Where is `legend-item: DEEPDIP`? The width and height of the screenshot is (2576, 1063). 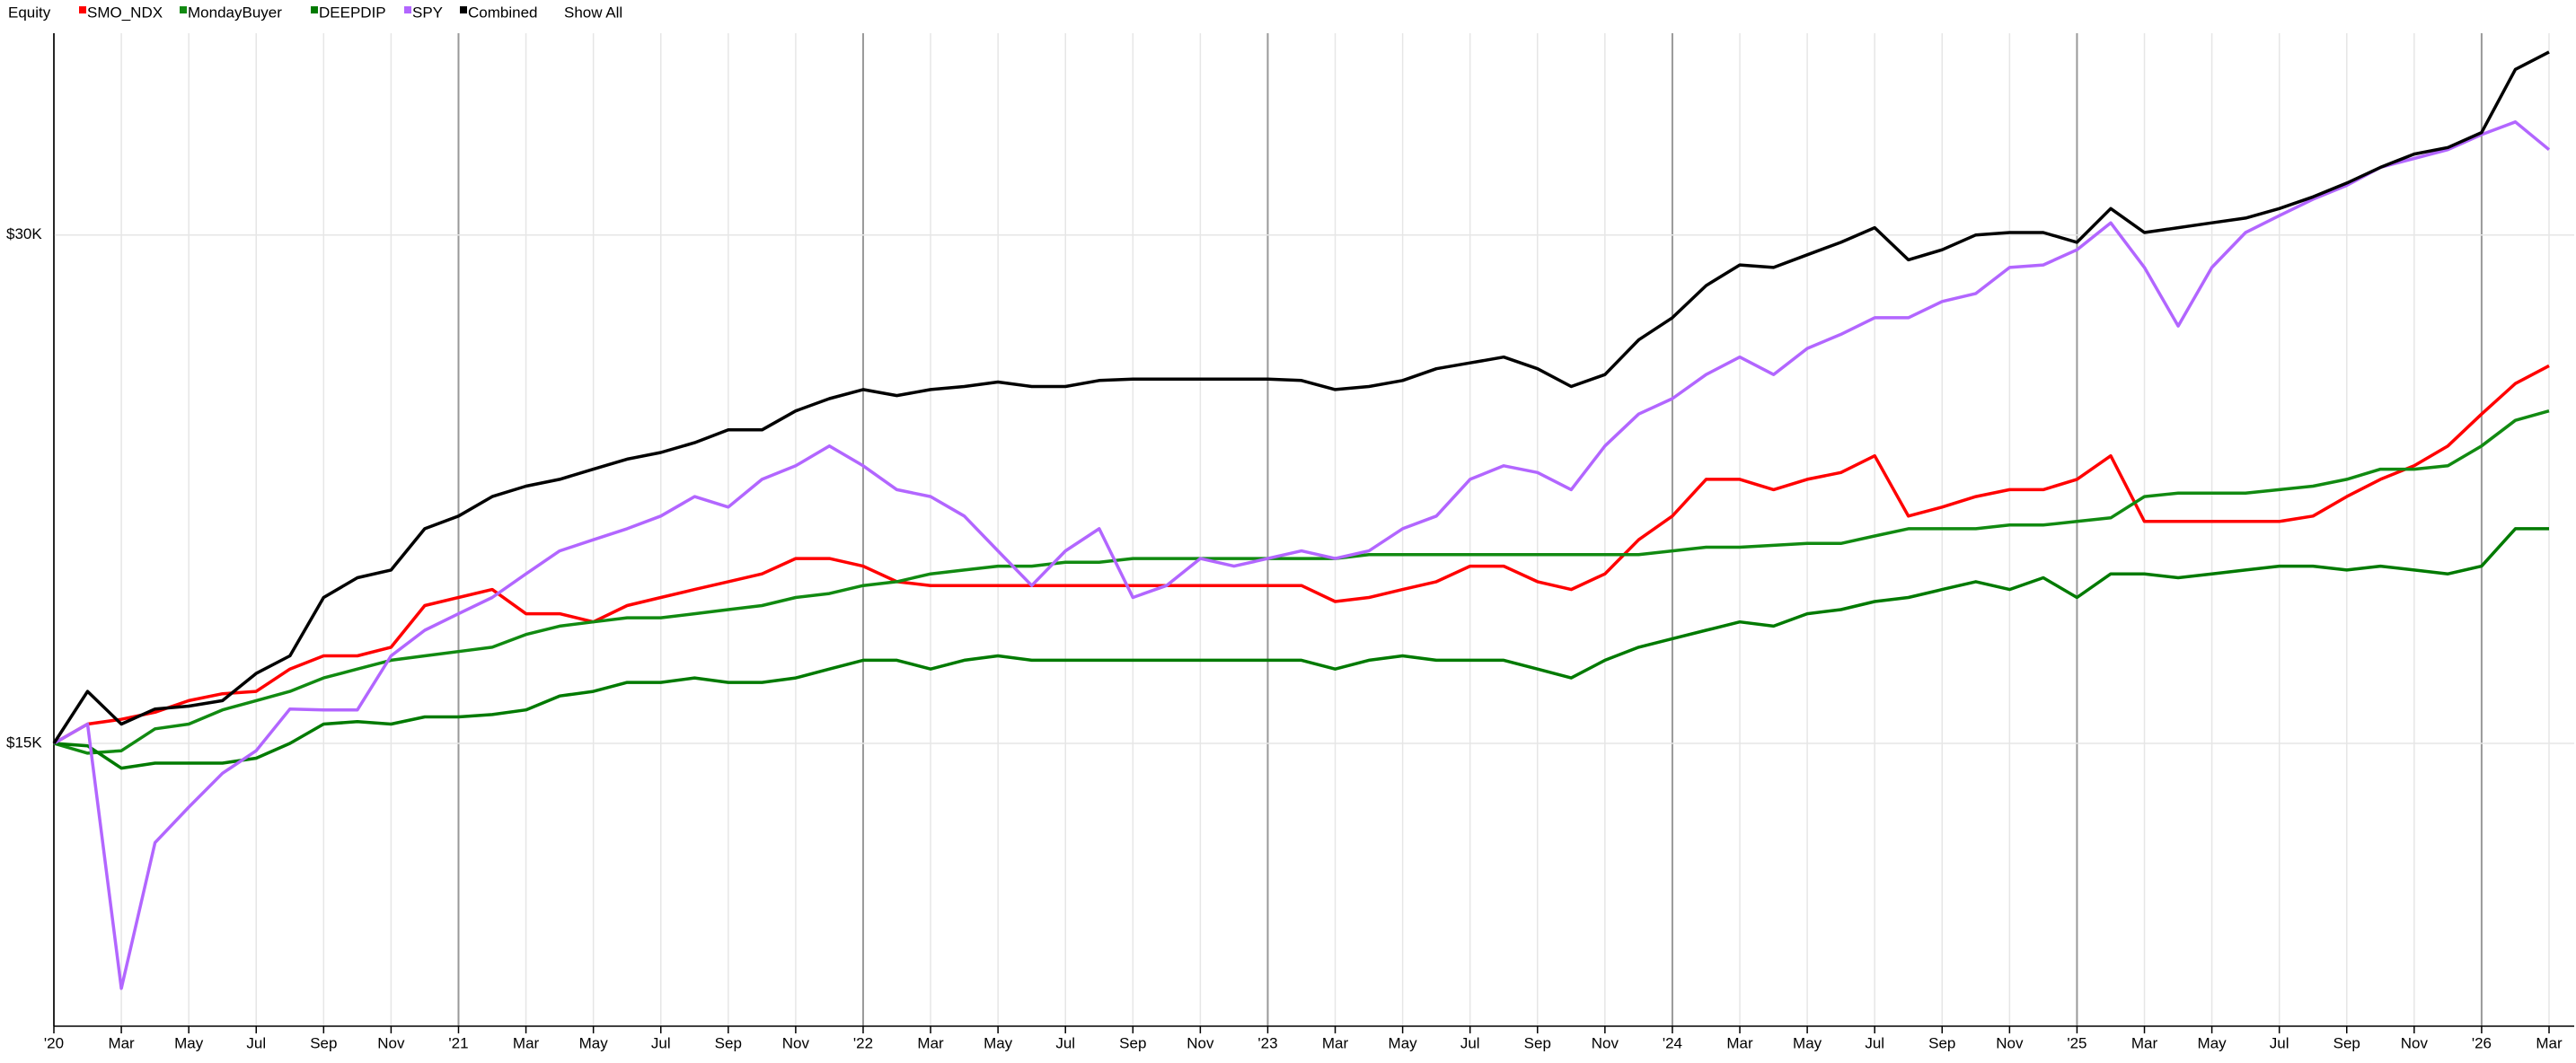 legend-item: DEEPDIP is located at coordinates (348, 12).